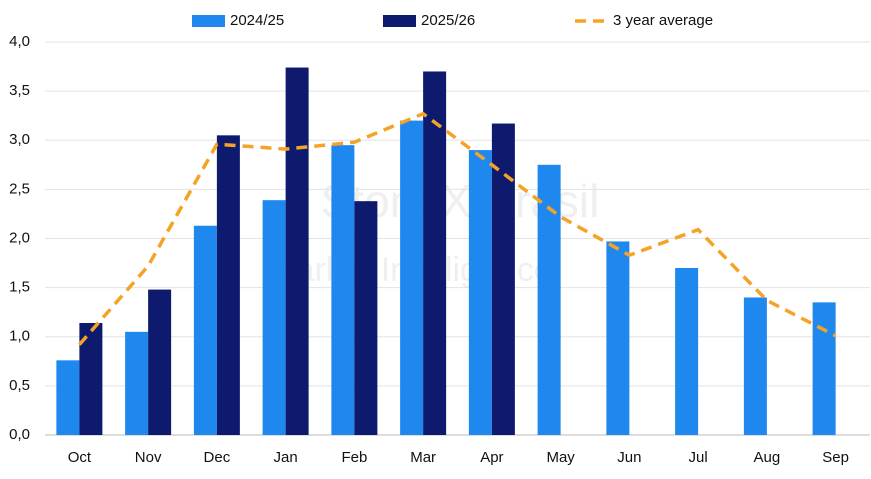  What do you see at coordinates (835, 457) in the screenshot?
I see `x-tick-label: Sep` at bounding box center [835, 457].